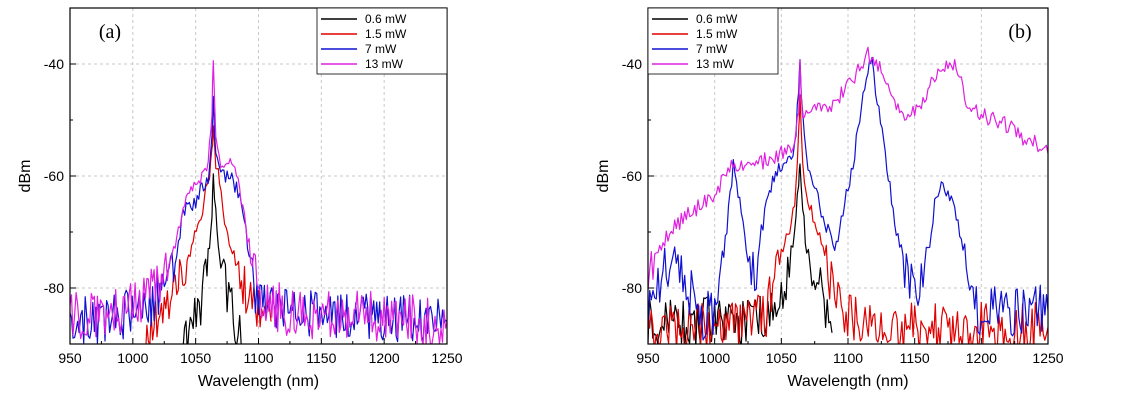 This screenshot has height=406, width=1133. I want to click on series-line-0-6-mW, so click(214, 258).